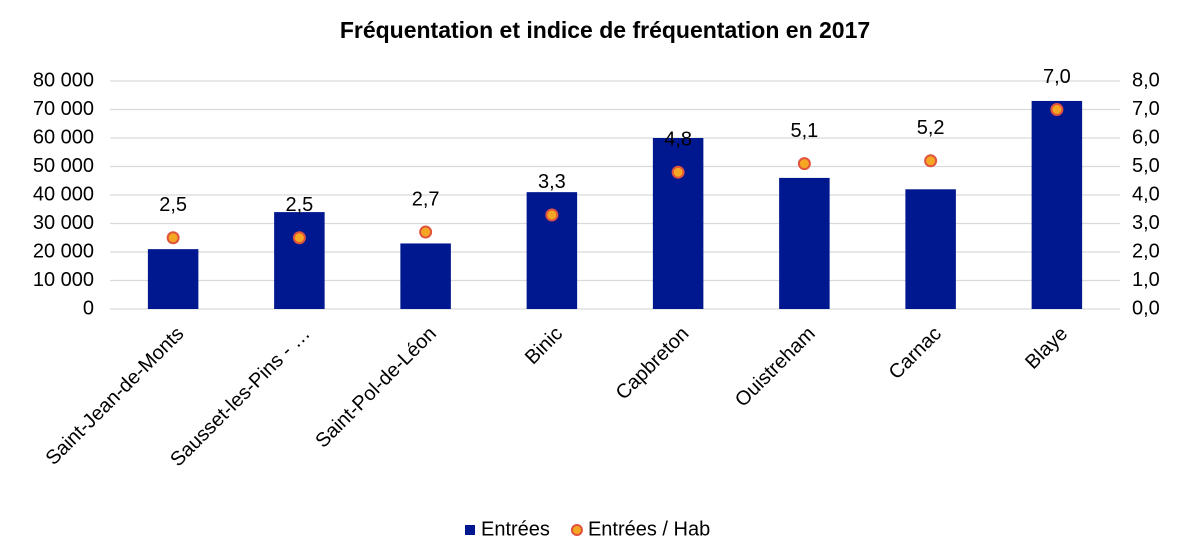 The image size is (1196, 548). I want to click on x-tick-label: Saint-Jean-de-Monts, so click(115, 396).